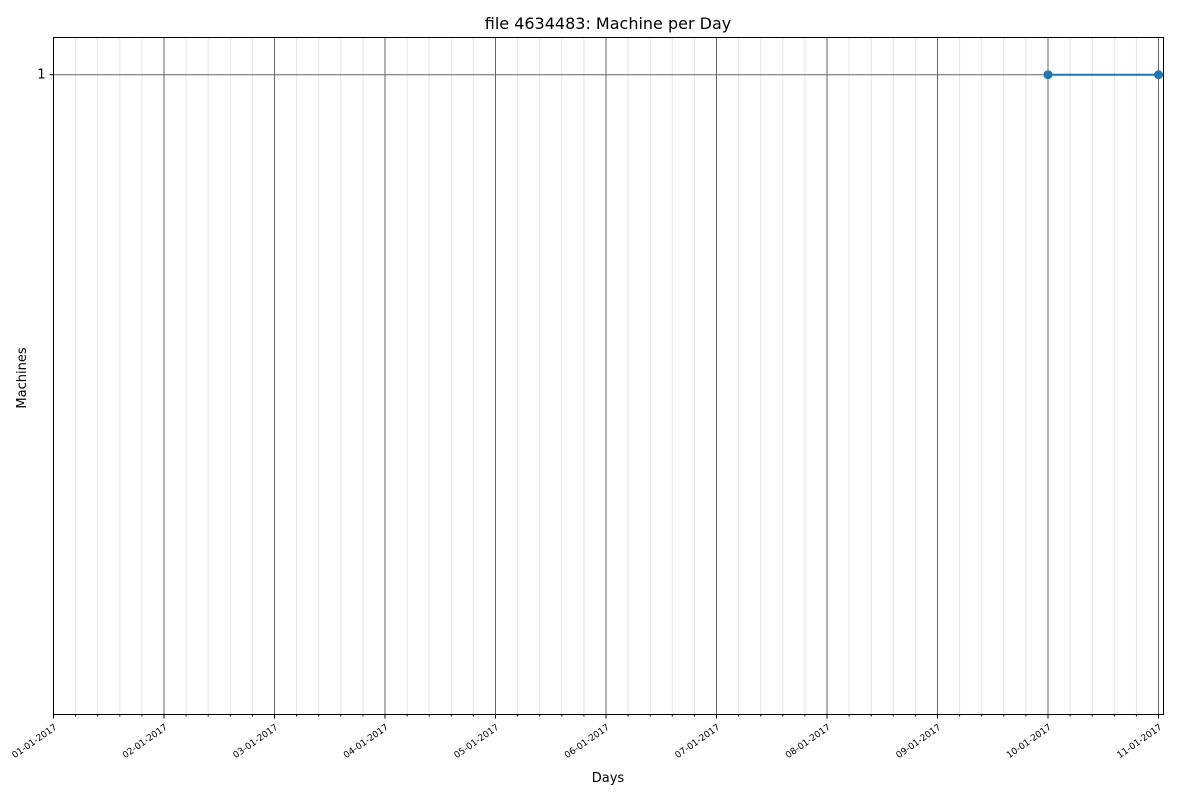 Image resolution: width=1200 pixels, height=804 pixels. I want to click on y-tick-label: 1, so click(41, 75).